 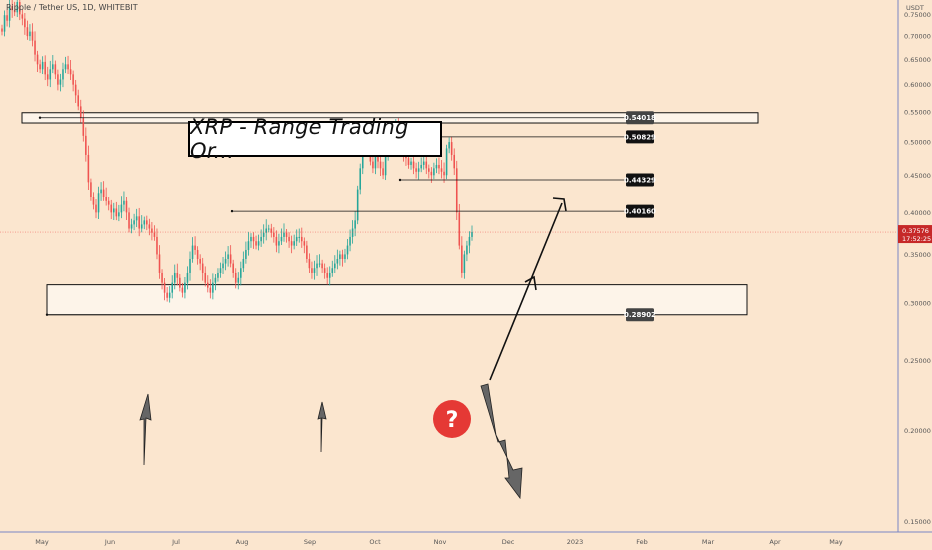 I want to click on y-tick-label: 0.75000, so click(x=917, y=15).